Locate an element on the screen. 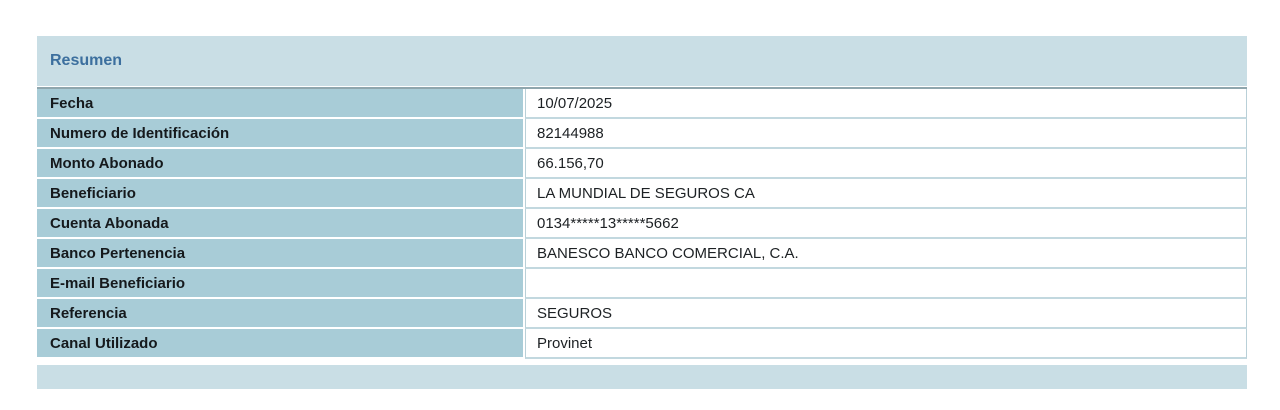 This screenshot has width=1280, height=410. table-row: Fecha 10/07/2025 is located at coordinates (642, 104).